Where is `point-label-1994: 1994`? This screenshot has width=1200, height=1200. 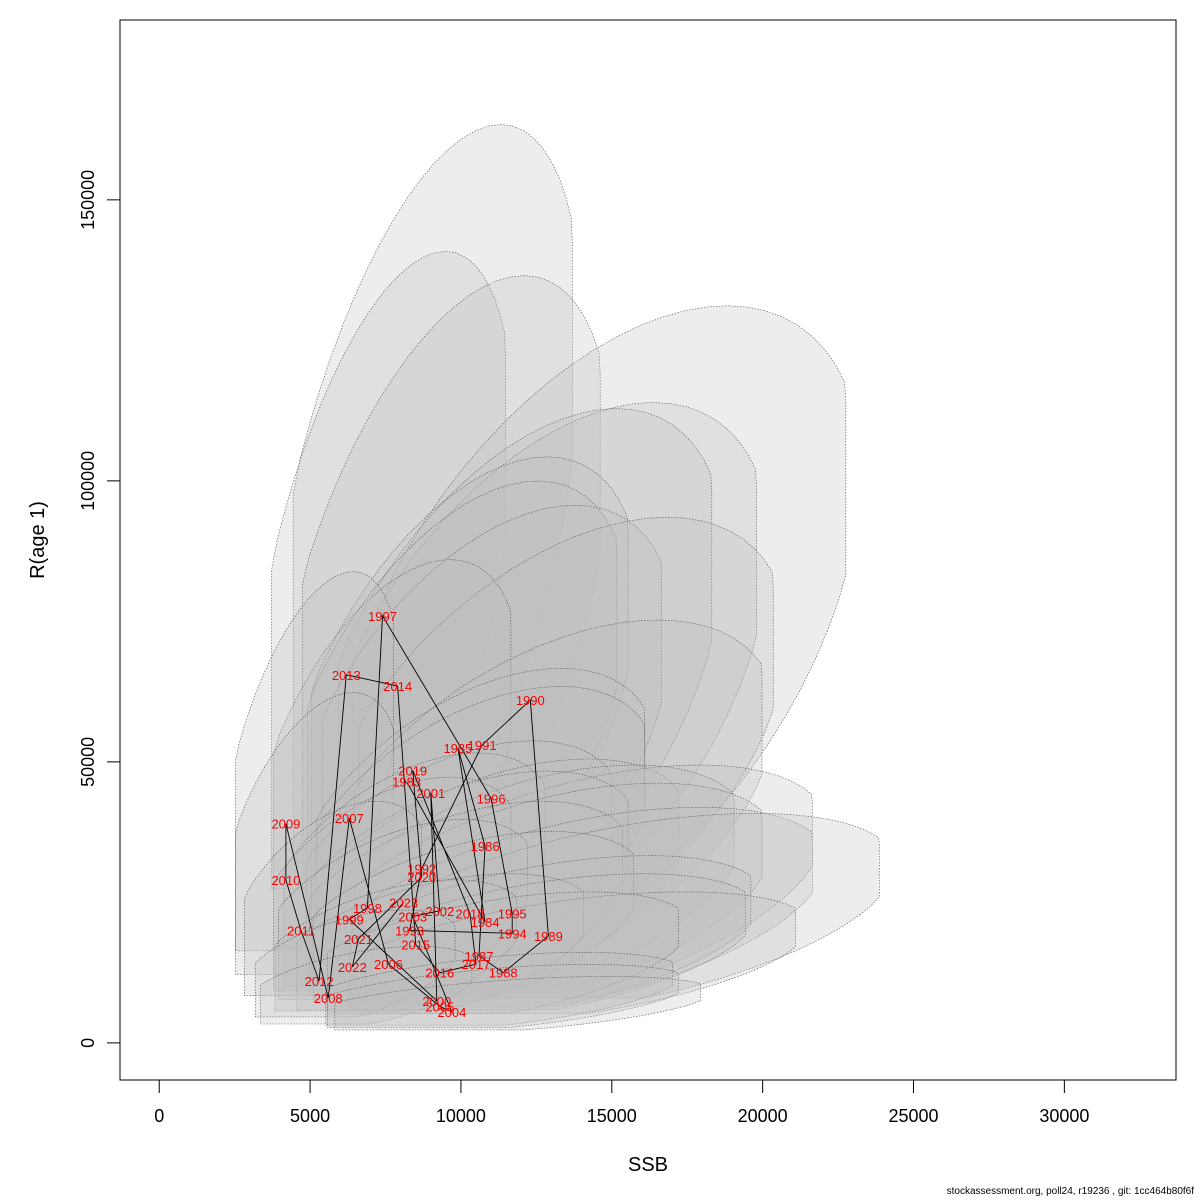 point-label-1994: 1994 is located at coordinates (512, 933).